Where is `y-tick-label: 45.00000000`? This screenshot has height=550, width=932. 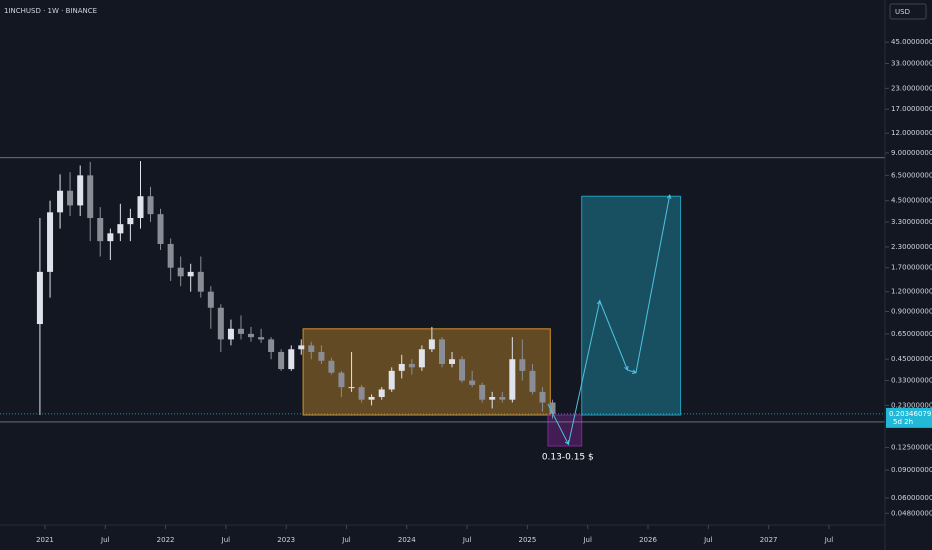
y-tick-label: 45.00000000 is located at coordinates (911, 42).